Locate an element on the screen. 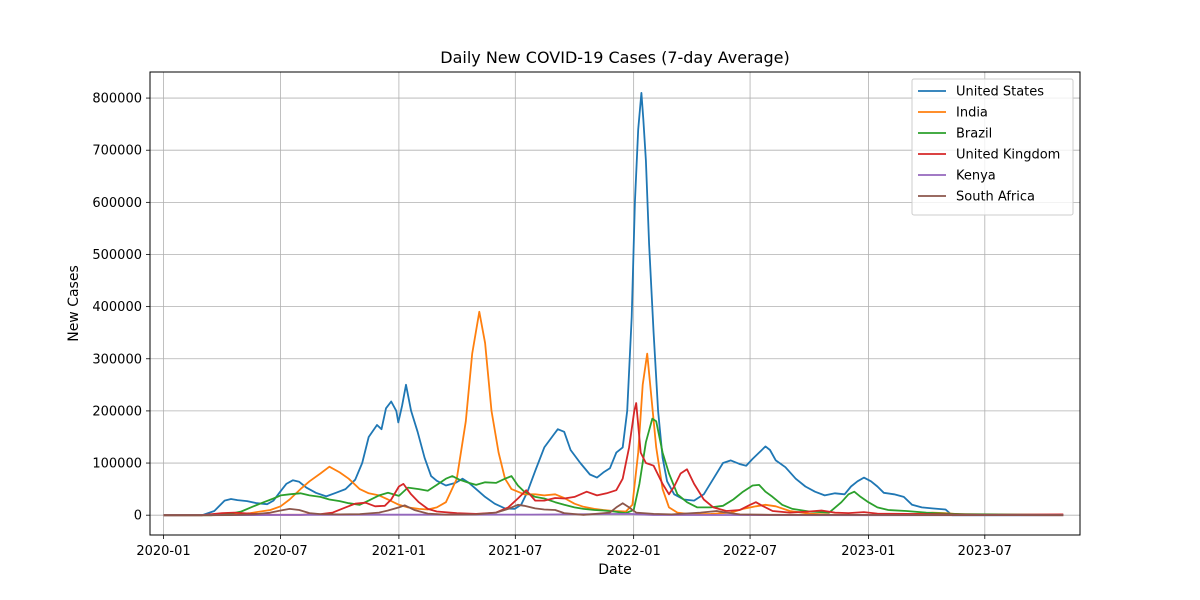  legend-label-kenya: Kenya is located at coordinates (976, 176).